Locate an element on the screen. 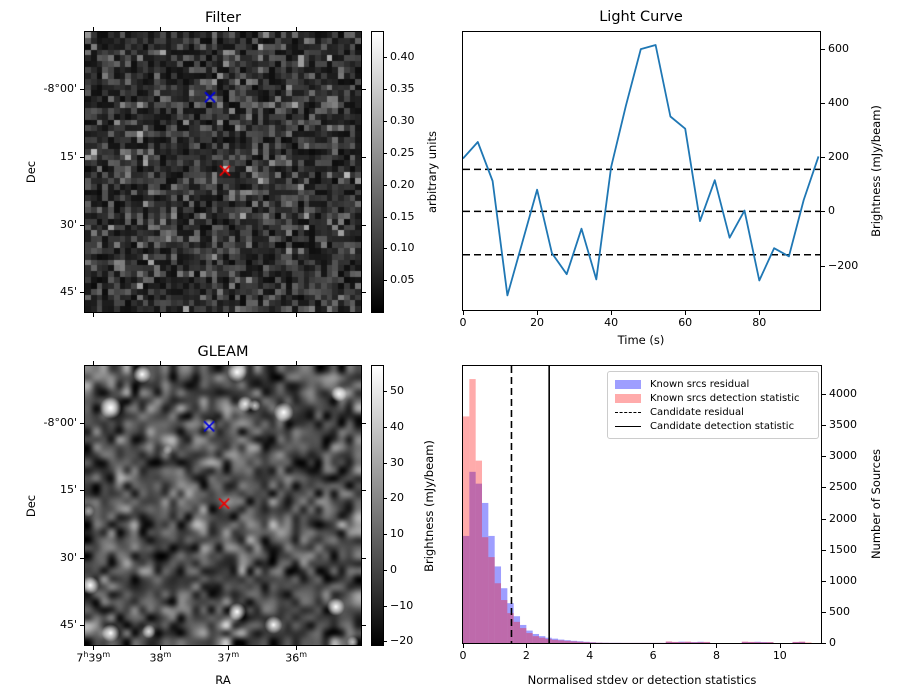 This screenshot has height=699, width=898. filter-ylabel: Dec is located at coordinates (31, 172).